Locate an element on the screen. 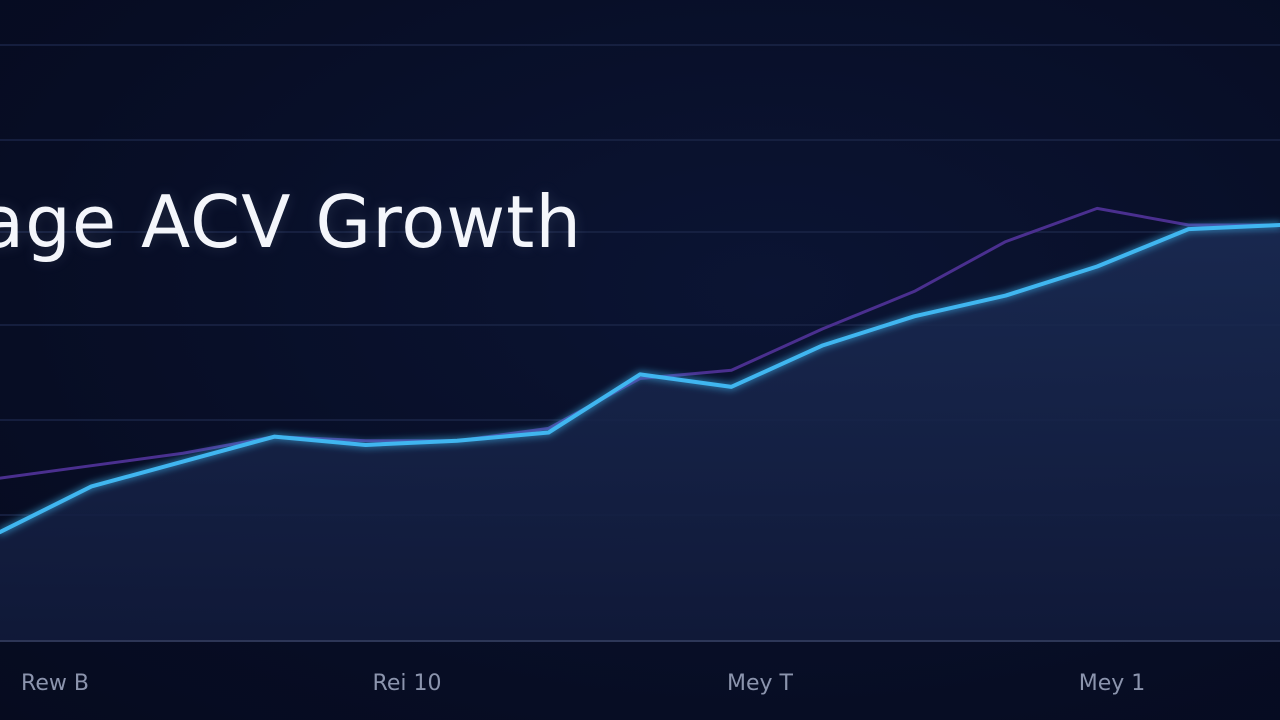 This screenshot has width=1280, height=720. x-axis: Rew B Rei 10 Mey T Mey 1 is located at coordinates (640, 668).